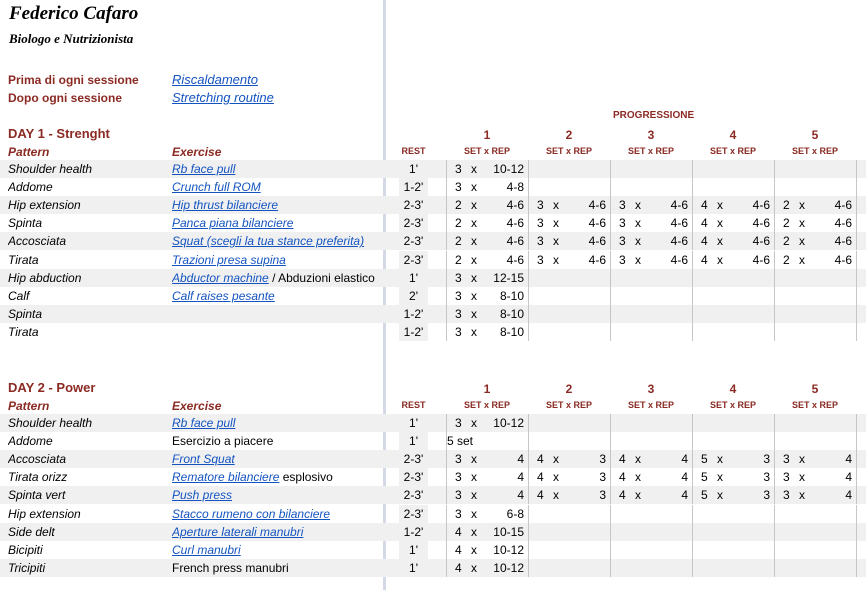 The height and width of the screenshot is (590, 866). What do you see at coordinates (238, 531) in the screenshot?
I see `exercise-link: Aperture laterali manubri` at bounding box center [238, 531].